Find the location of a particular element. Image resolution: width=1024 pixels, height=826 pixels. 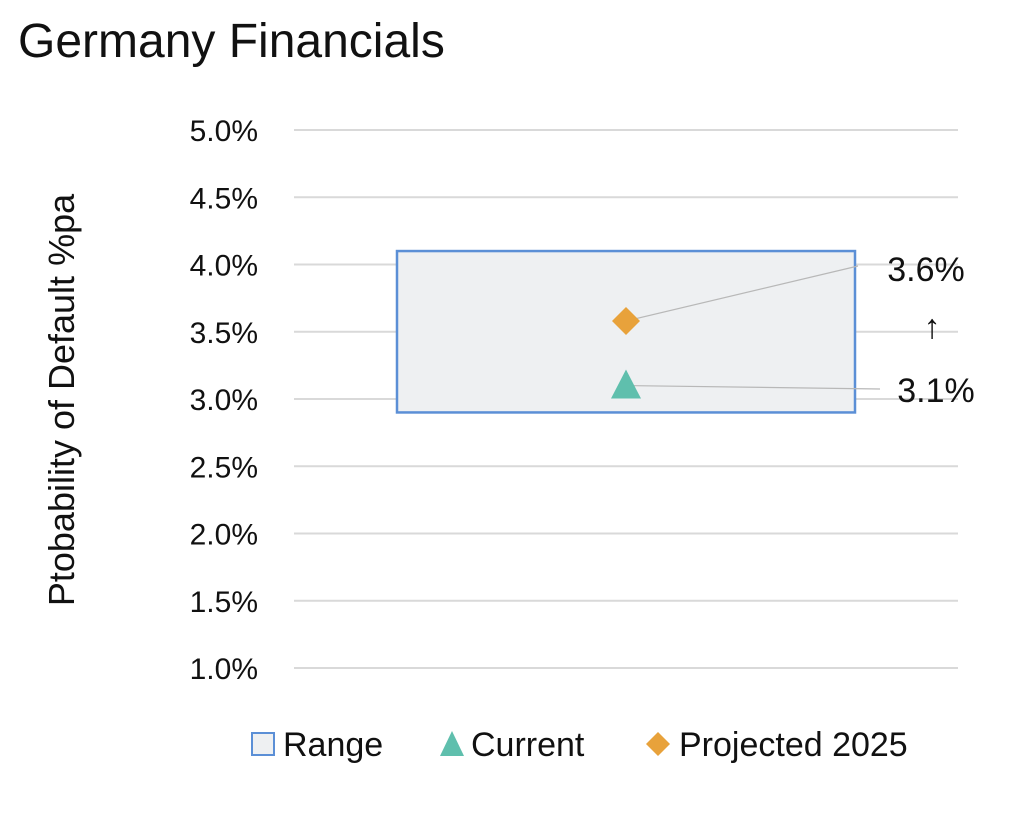

y-tick-label: 5.0% is located at coordinates (224, 131).